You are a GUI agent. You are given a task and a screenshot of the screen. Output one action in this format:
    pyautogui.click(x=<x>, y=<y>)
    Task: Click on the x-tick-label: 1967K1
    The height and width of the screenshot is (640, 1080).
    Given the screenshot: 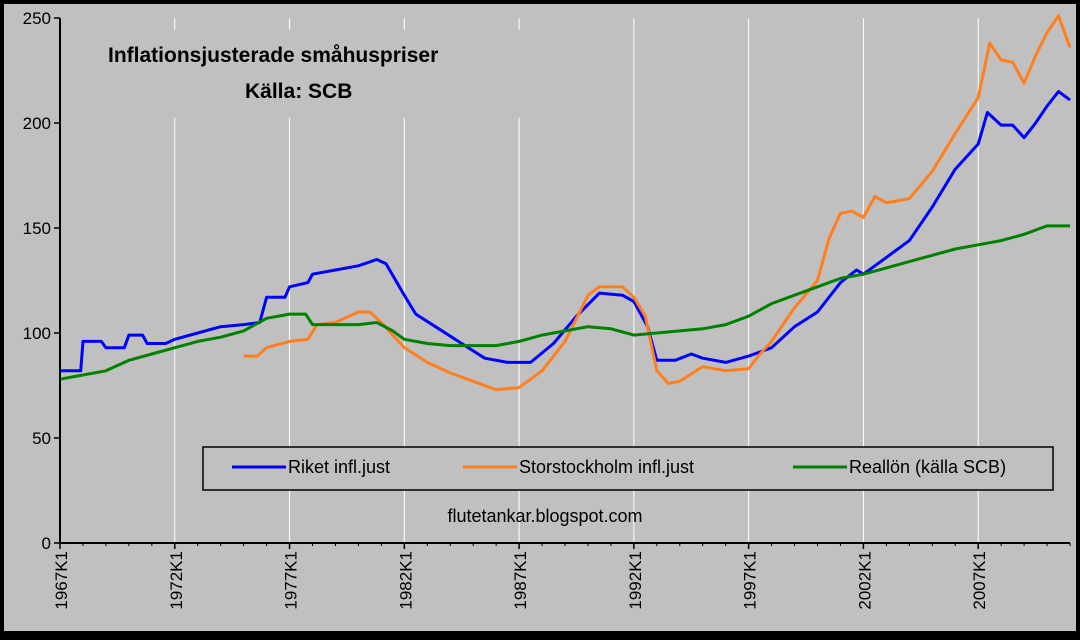 What is the action you would take?
    pyautogui.click(x=61, y=580)
    